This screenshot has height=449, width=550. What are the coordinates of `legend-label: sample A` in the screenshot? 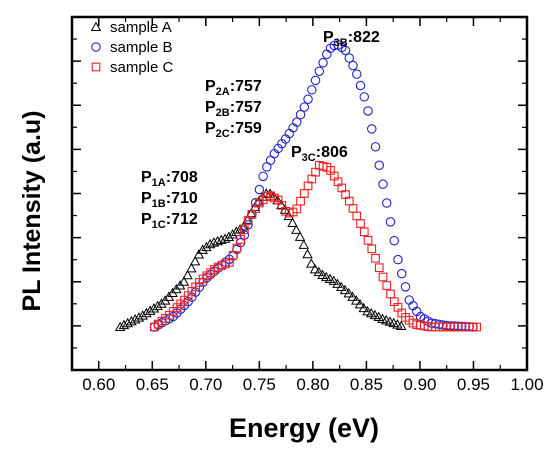 It's located at (141, 27).